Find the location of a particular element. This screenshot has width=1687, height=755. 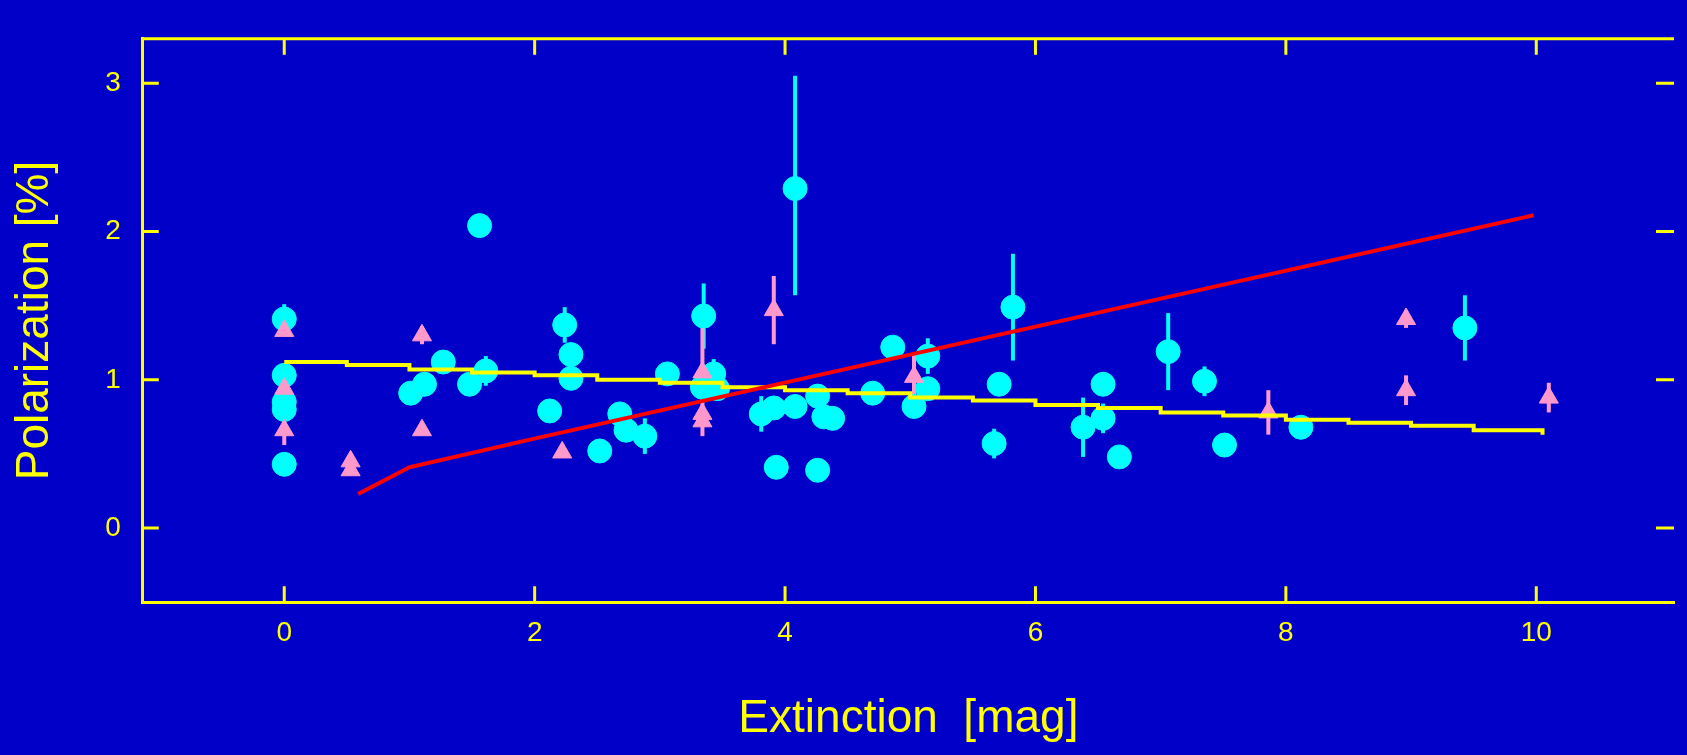

x-tick-label: 0 is located at coordinates (284, 631).